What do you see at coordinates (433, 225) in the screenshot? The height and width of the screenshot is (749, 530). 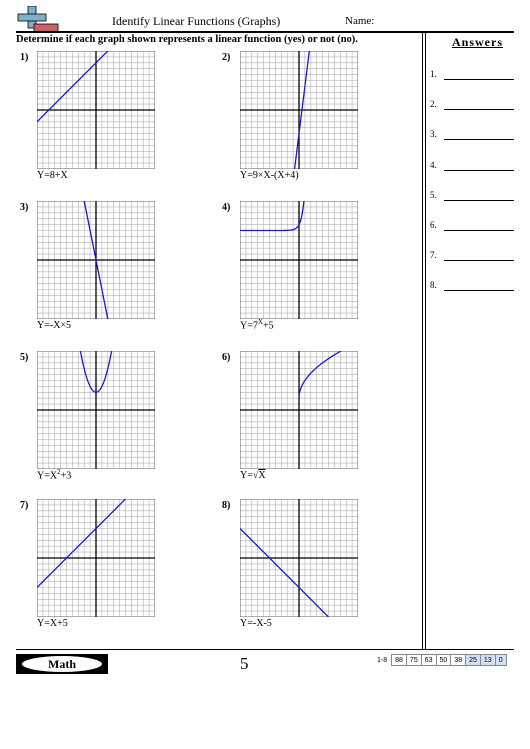 I see `answer-number: 6.` at bounding box center [433, 225].